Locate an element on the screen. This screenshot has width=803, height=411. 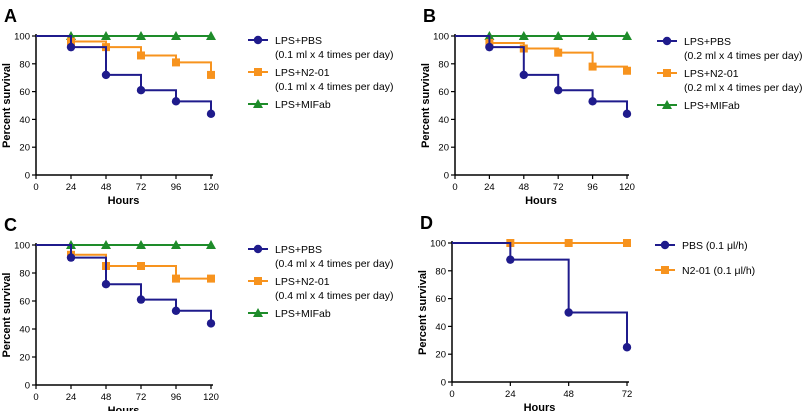
legend-sublabel: (0.2 ml x 4 times per day) is located at coordinates (743, 88).